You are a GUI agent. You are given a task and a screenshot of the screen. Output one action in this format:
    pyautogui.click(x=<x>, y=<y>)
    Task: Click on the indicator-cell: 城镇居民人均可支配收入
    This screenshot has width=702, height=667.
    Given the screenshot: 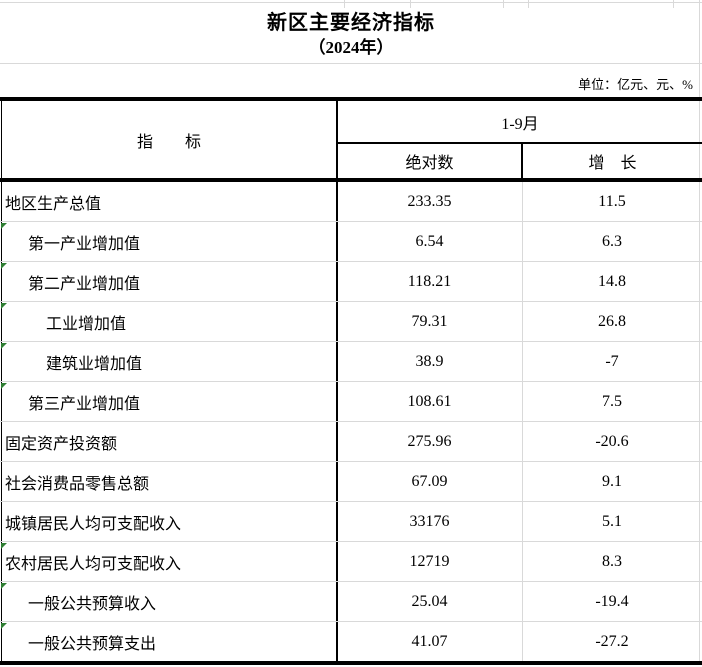 What is the action you would take?
    pyautogui.click(x=168, y=521)
    